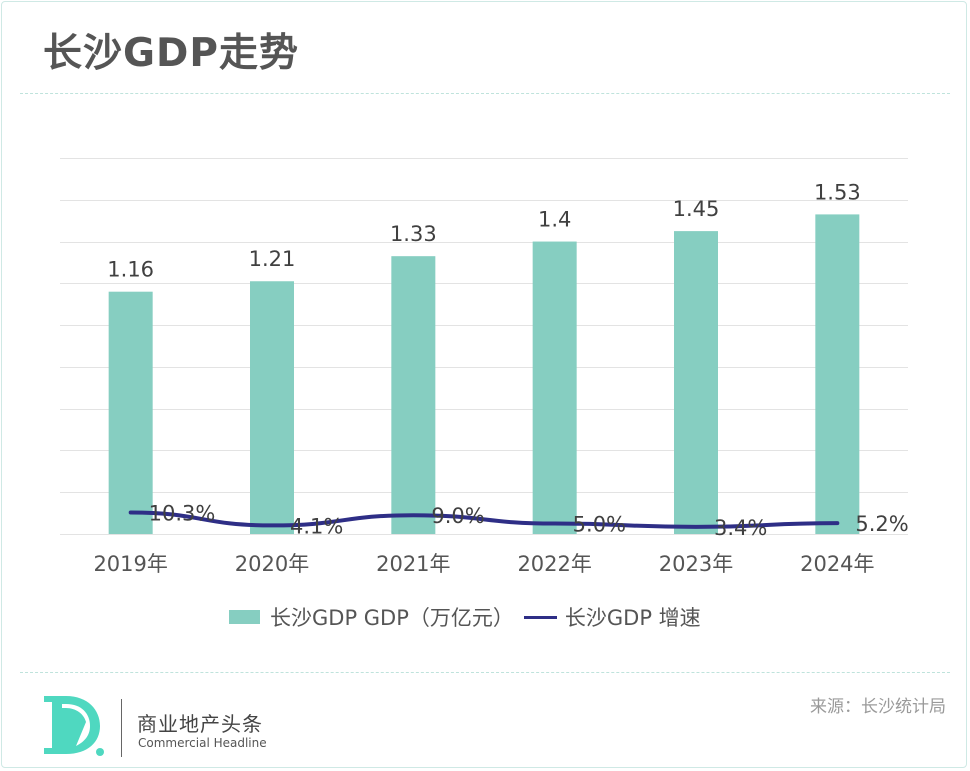  I want to click on legend-bar-label: 长沙GDP GDP（万亿元）, so click(392, 618).